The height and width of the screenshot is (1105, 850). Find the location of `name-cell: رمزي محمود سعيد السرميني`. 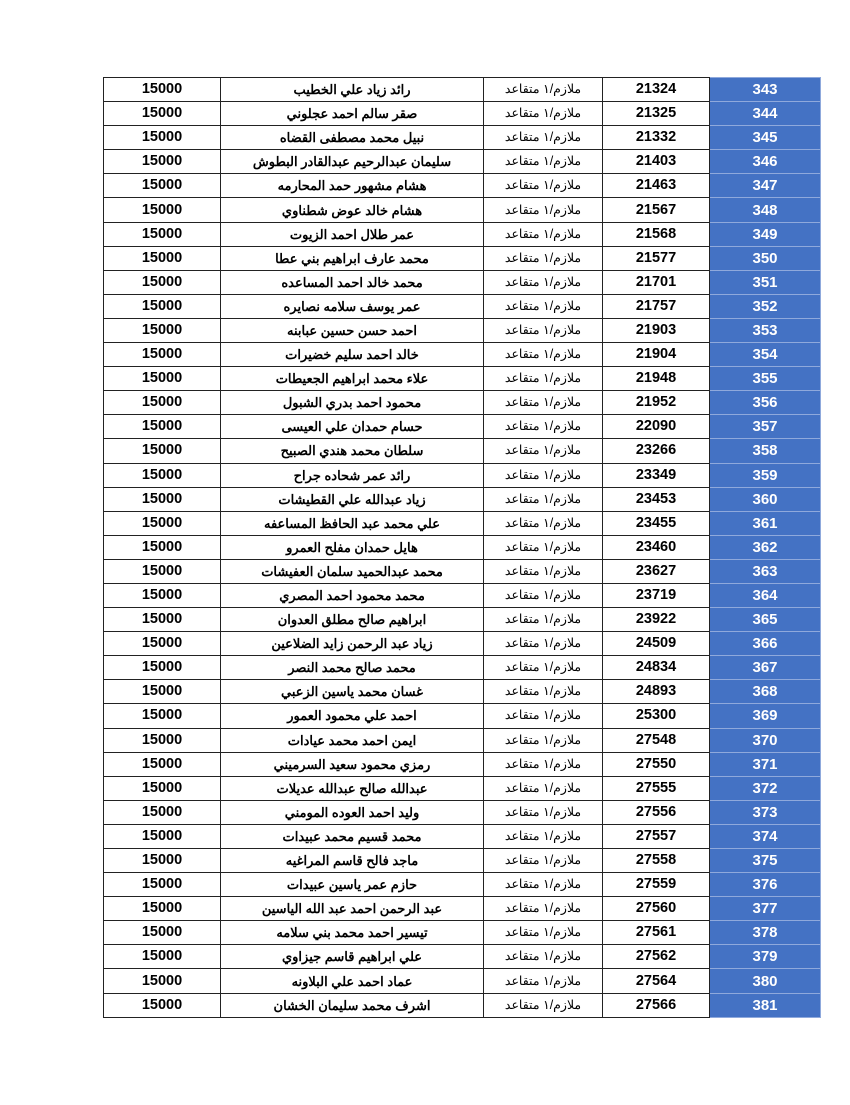

name-cell: رمزي محمود سعيد السرميني is located at coordinates (352, 764).